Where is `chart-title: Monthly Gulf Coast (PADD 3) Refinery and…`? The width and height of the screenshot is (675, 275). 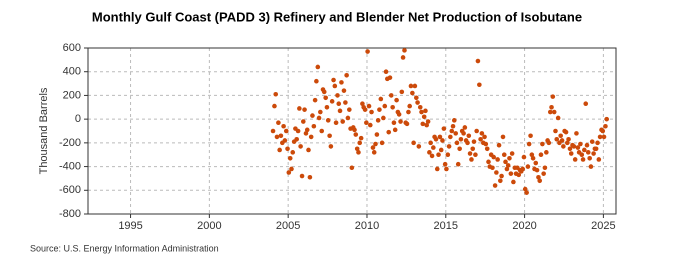 chart-title: Monthly Gulf Coast (PADD 3) Refinery and… is located at coordinates (337, 16).